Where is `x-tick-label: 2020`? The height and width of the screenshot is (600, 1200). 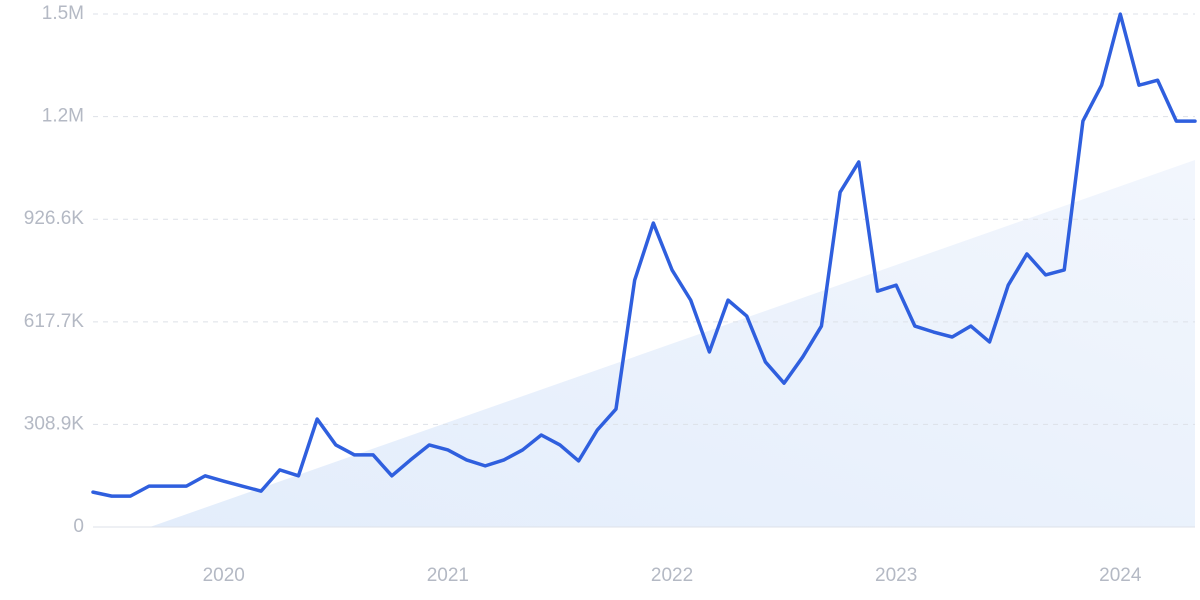
x-tick-label: 2020 is located at coordinates (224, 575).